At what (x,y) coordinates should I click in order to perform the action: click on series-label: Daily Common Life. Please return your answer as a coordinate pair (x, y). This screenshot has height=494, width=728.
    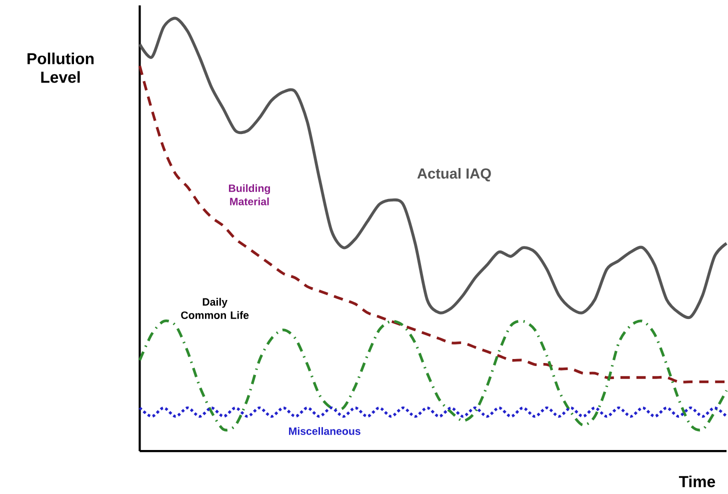
    Looking at the image, I should click on (215, 308).